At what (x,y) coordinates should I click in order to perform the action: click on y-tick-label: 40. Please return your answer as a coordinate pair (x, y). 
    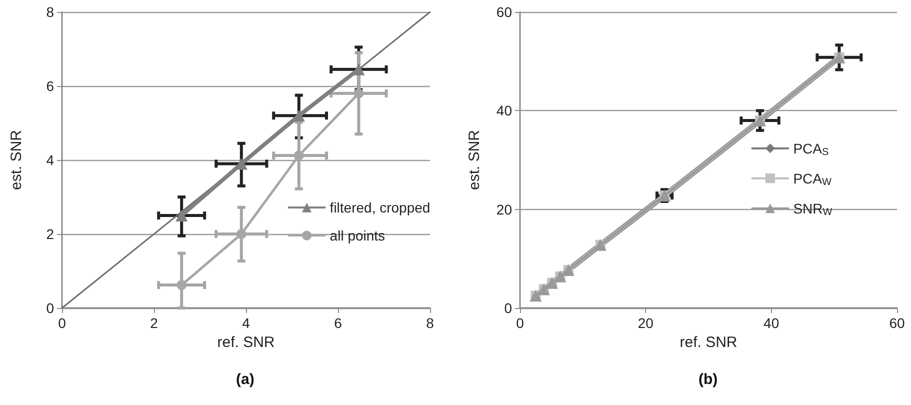
    Looking at the image, I should click on (504, 110).